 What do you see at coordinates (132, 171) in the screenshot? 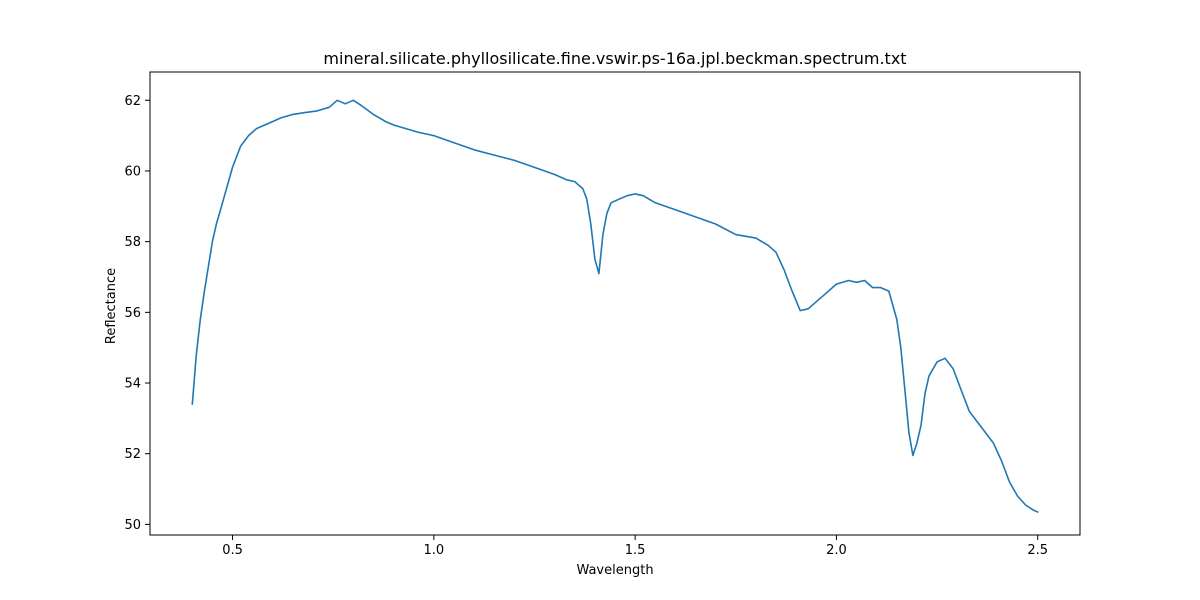
I see `y-tick-label: 60` at bounding box center [132, 171].